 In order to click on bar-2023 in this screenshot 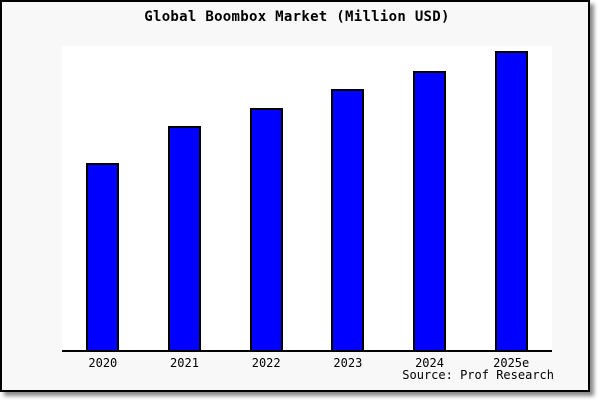, I will do `click(348, 219)`.